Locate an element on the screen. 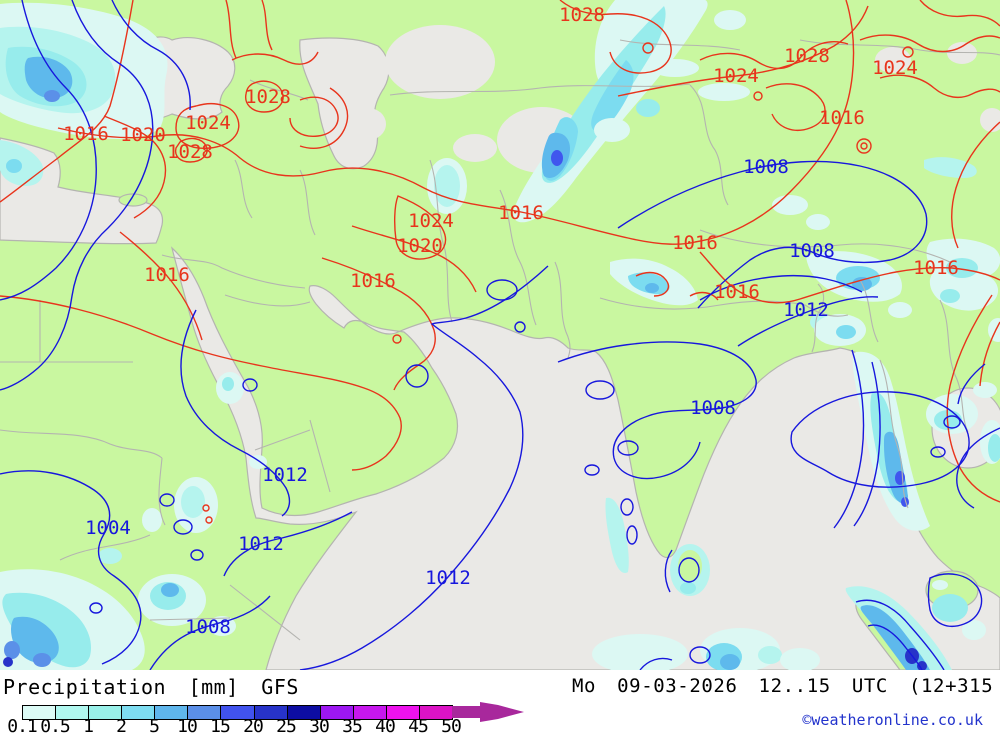 This screenshot has width=1000, height=737. legend-tick-value: 45 is located at coordinates (418, 726).